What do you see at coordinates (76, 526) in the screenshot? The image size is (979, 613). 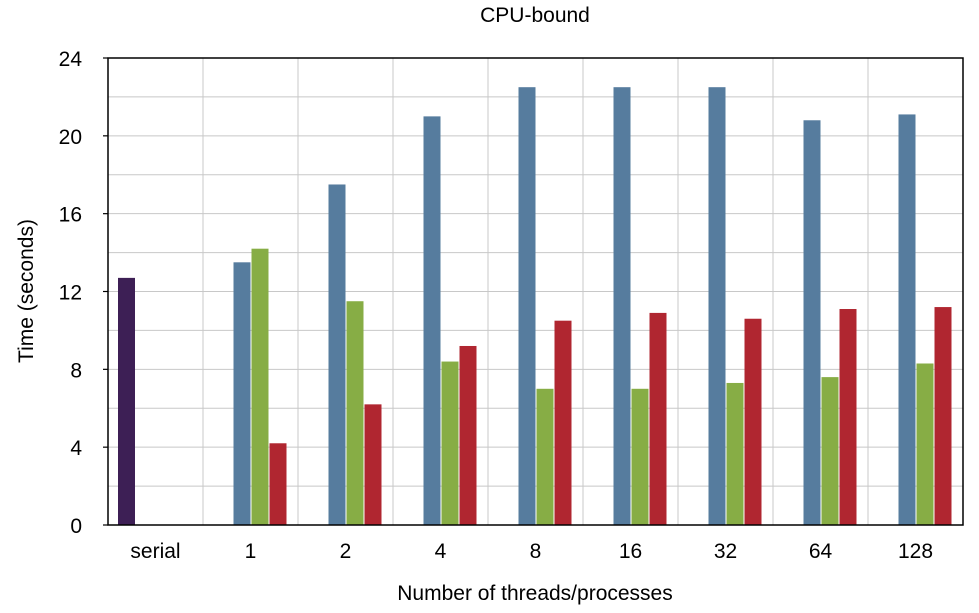 I see `y-tick-label: 0` at bounding box center [76, 526].